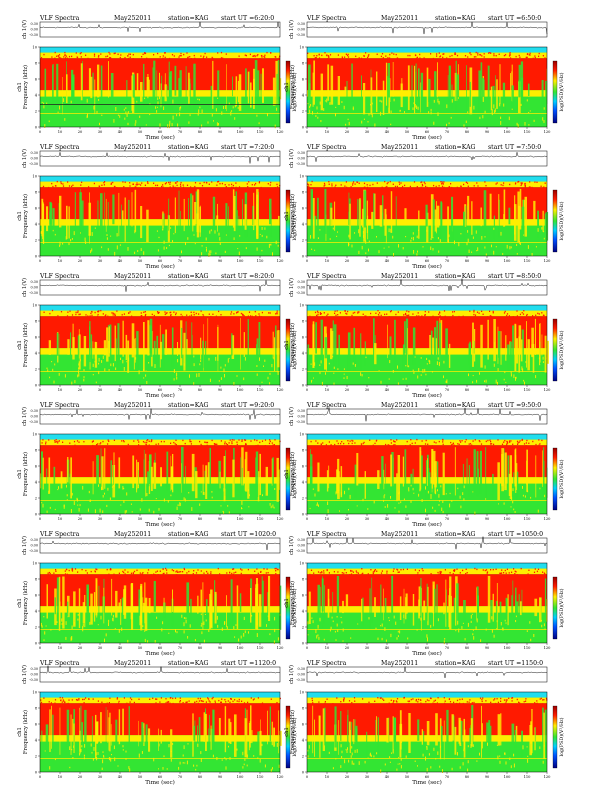 This screenshot has width=612, height=792. I want to click on time-tick-label: 60, so click(160, 777).